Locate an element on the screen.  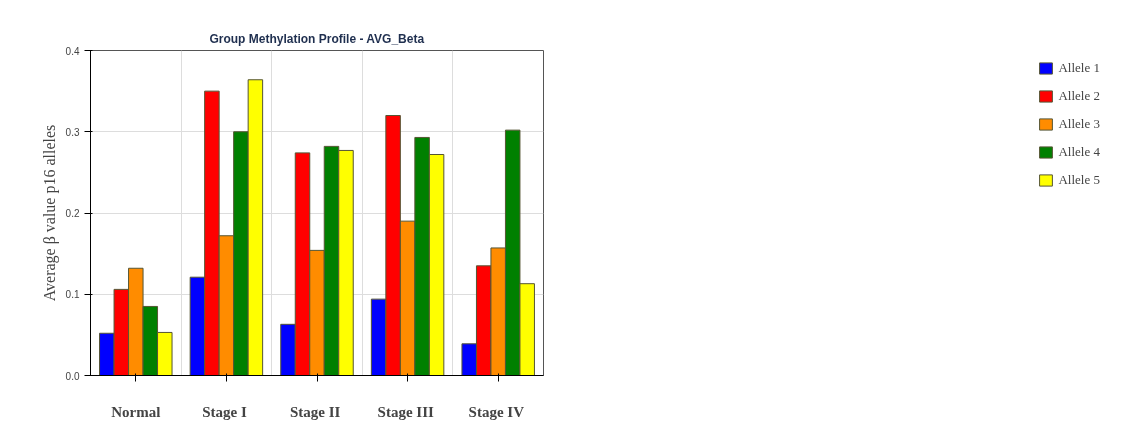
x-tick-label: Stage IV is located at coordinates (496, 411).